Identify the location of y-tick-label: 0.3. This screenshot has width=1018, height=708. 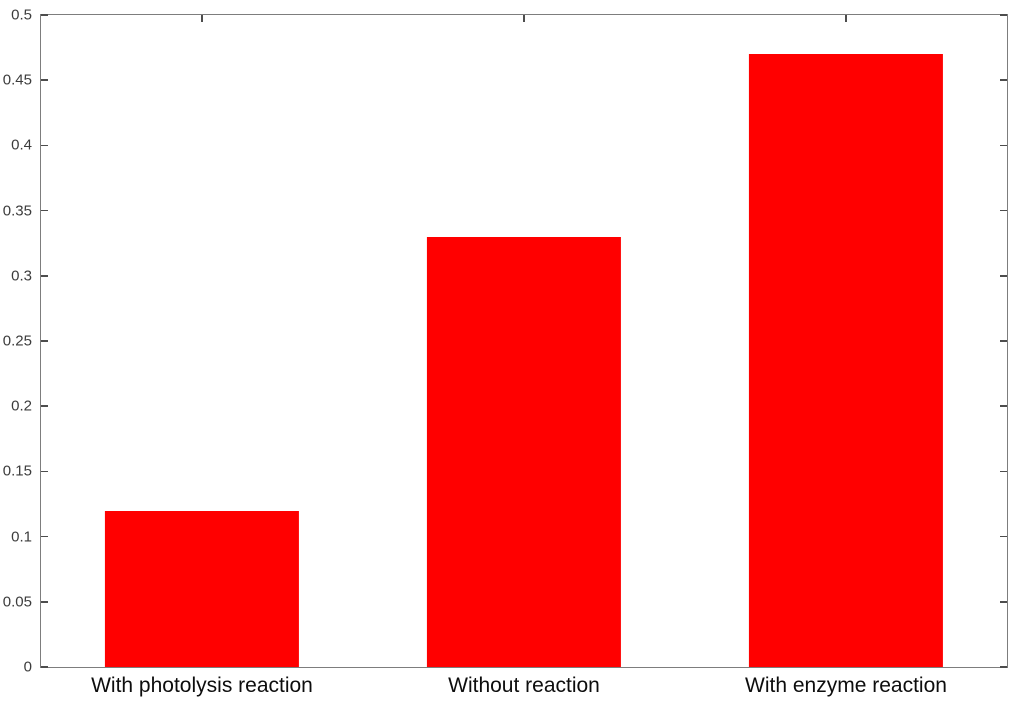
(21, 276).